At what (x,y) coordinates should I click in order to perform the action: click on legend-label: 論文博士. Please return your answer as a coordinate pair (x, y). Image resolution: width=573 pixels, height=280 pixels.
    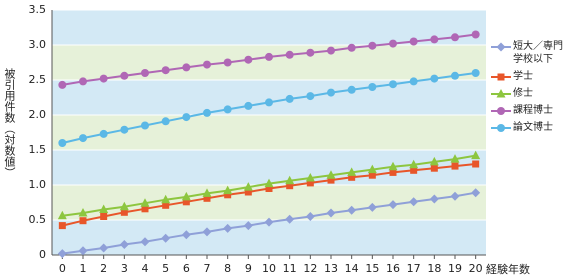
    Looking at the image, I should click on (533, 127).